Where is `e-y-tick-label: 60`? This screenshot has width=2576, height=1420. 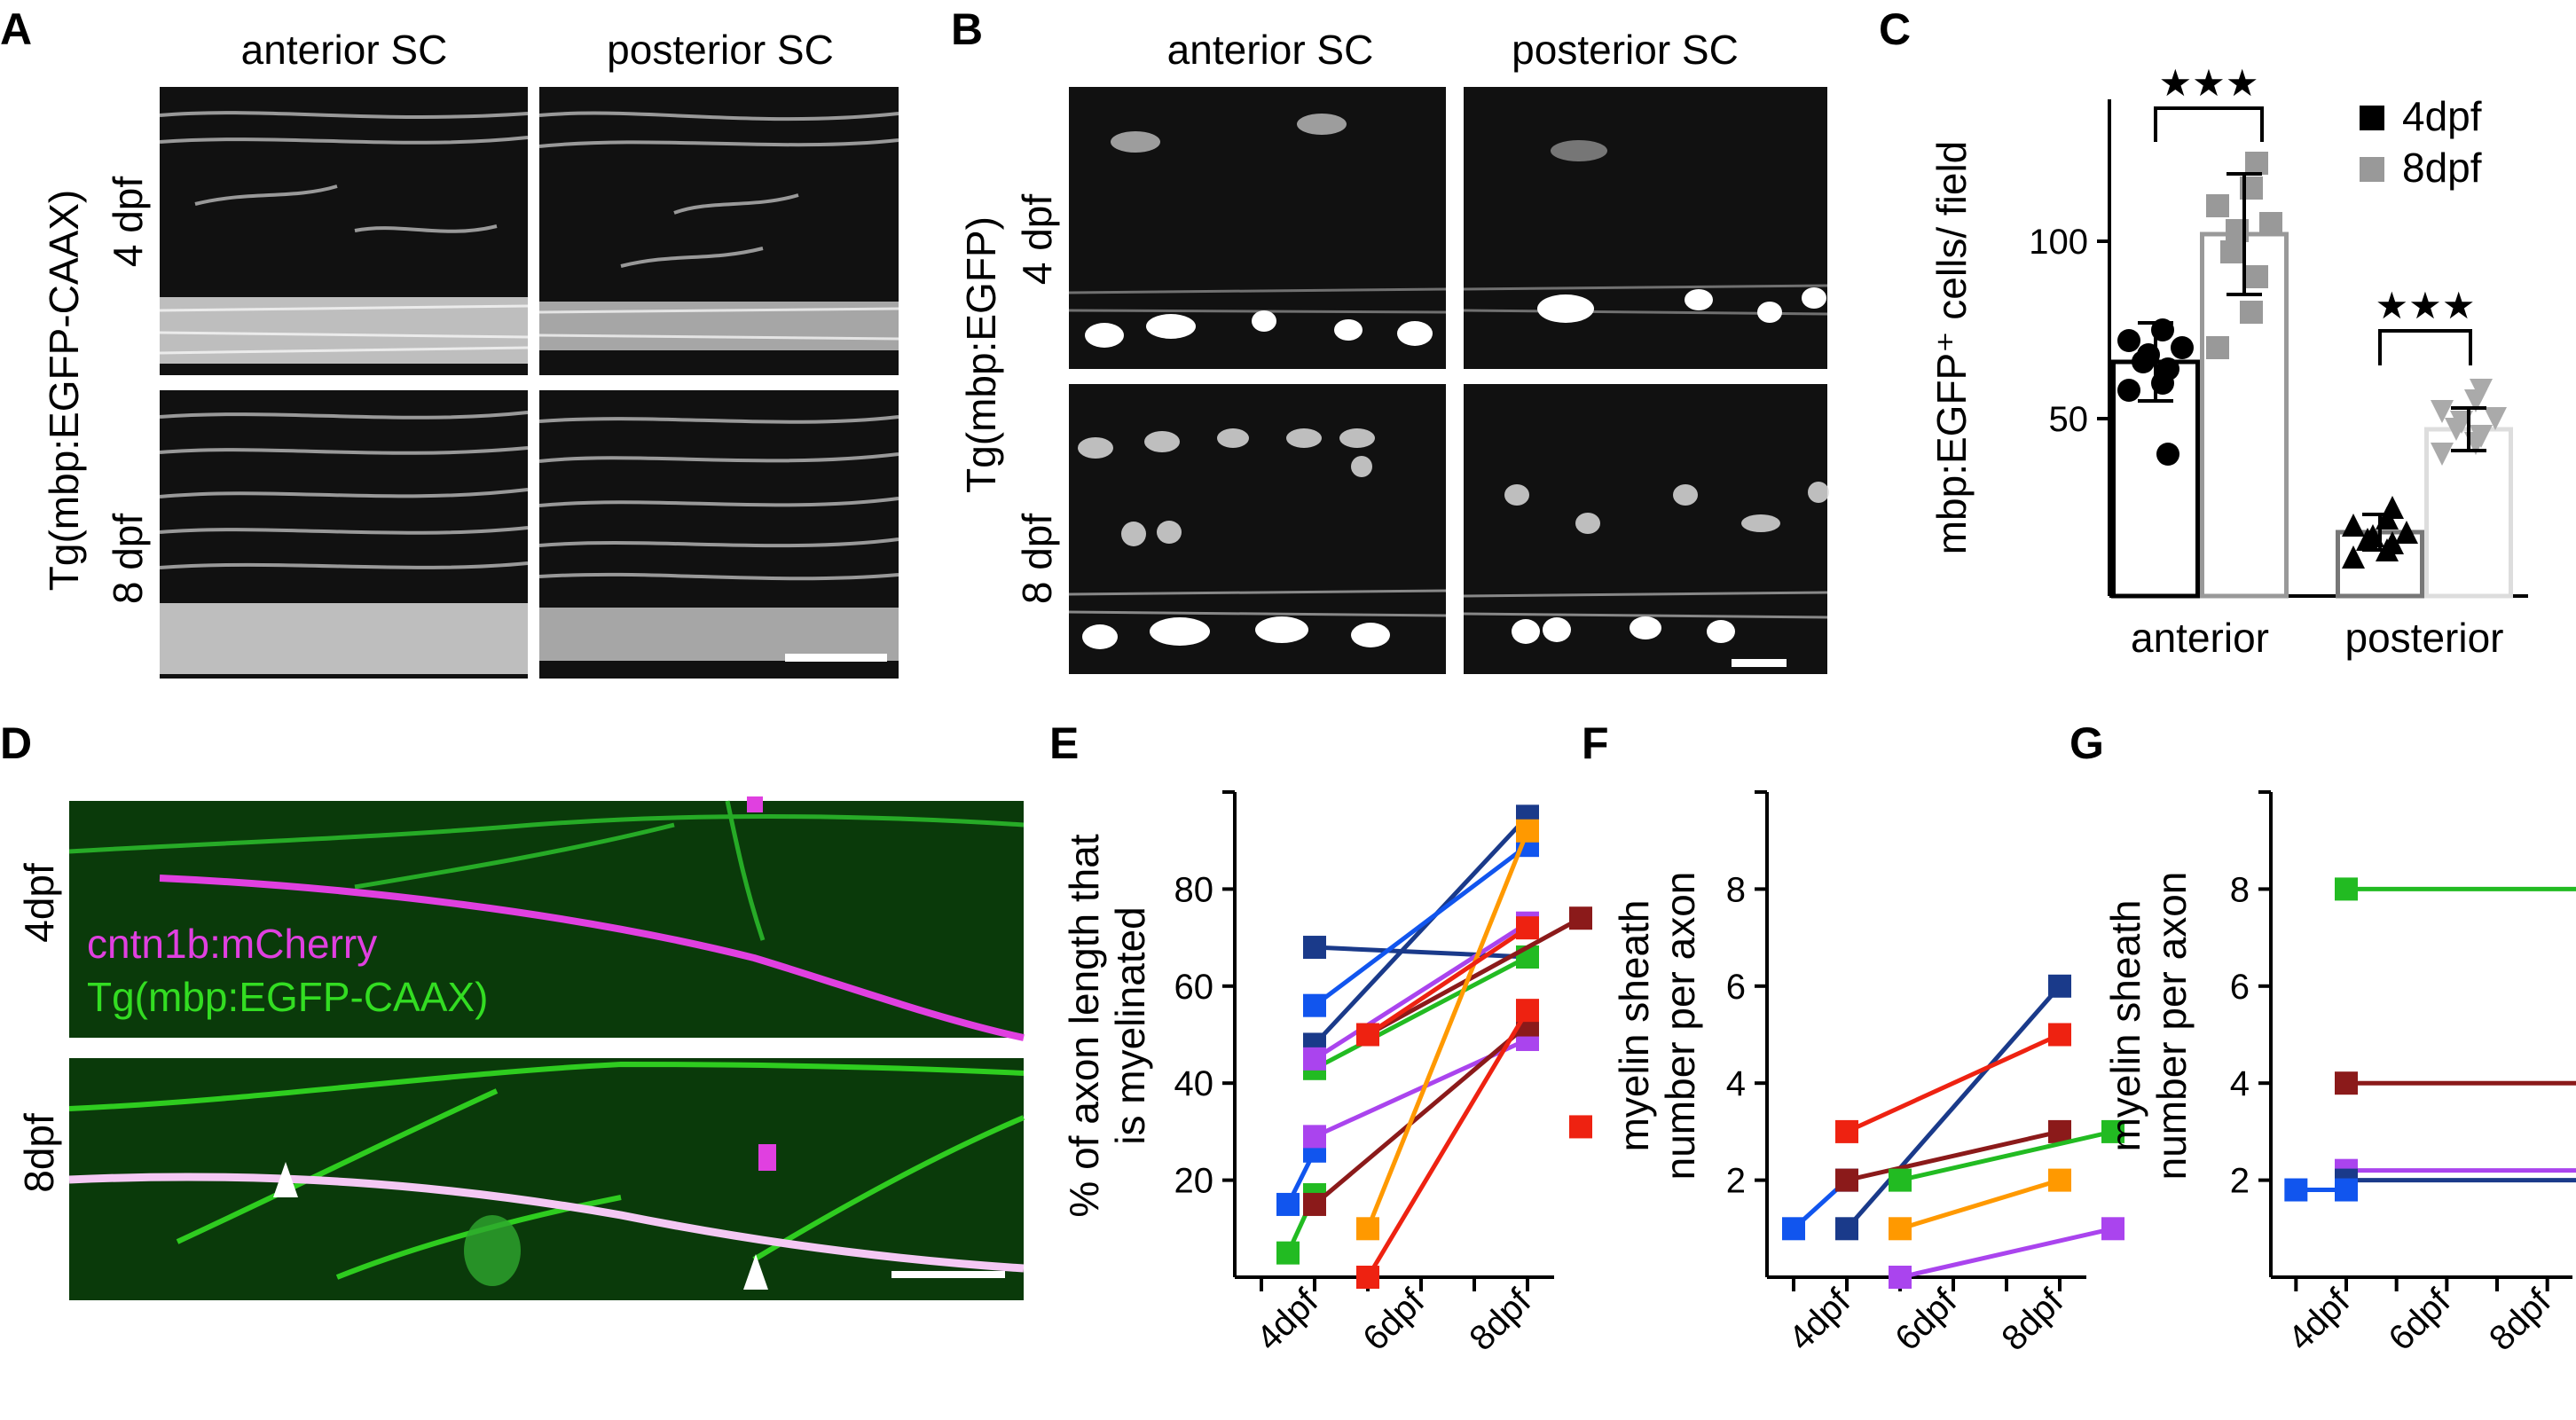
e-y-tick-label: 60 is located at coordinates (1194, 987).